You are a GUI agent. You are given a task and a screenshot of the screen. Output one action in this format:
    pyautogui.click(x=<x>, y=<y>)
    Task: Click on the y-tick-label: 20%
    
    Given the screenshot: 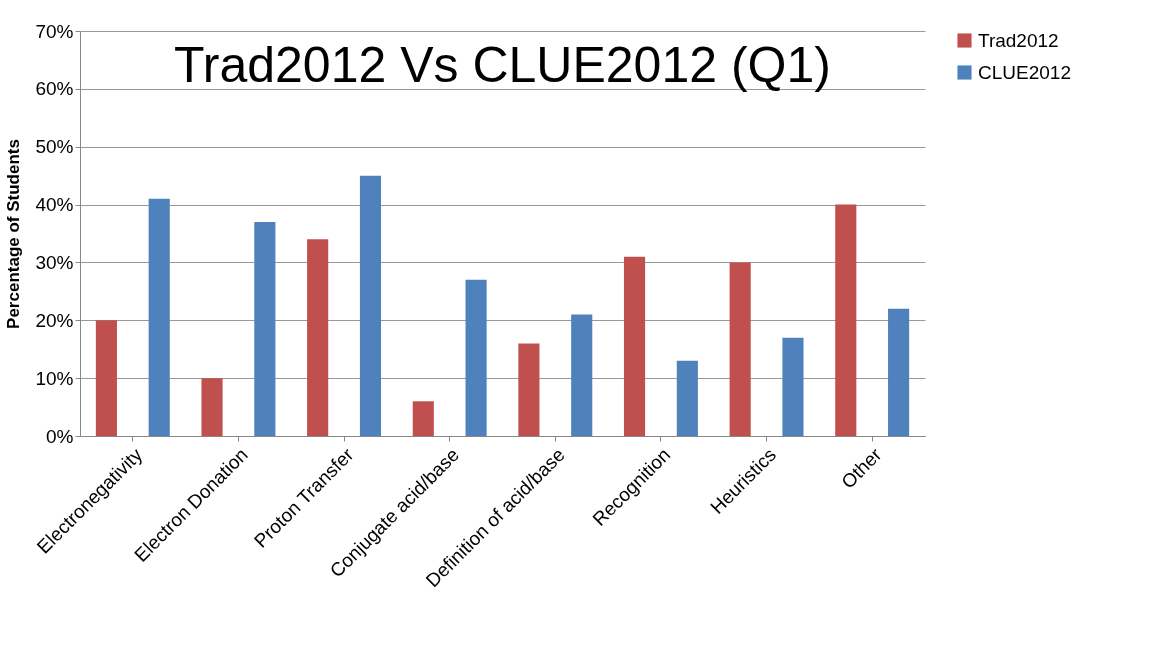 What is the action you would take?
    pyautogui.click(x=54, y=320)
    